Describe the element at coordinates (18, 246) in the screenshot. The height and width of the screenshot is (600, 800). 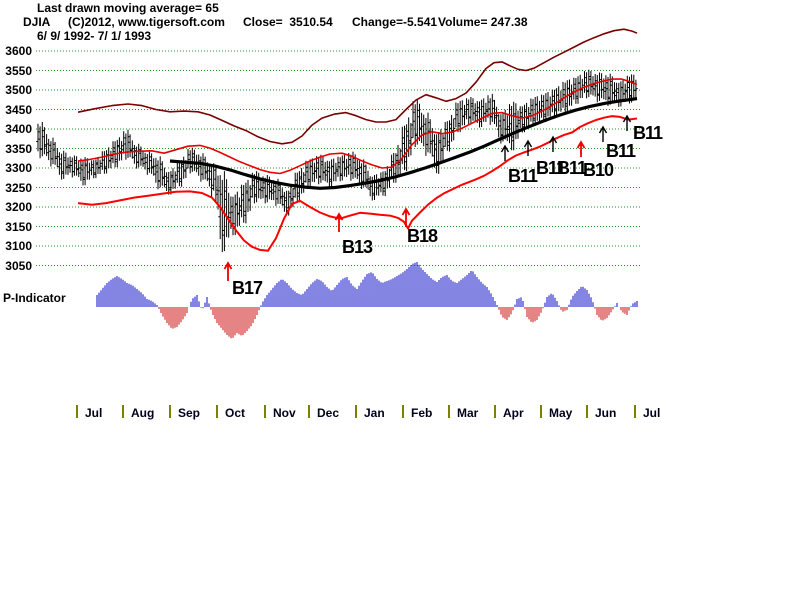
I see `y-axis-label: 3100` at that location.